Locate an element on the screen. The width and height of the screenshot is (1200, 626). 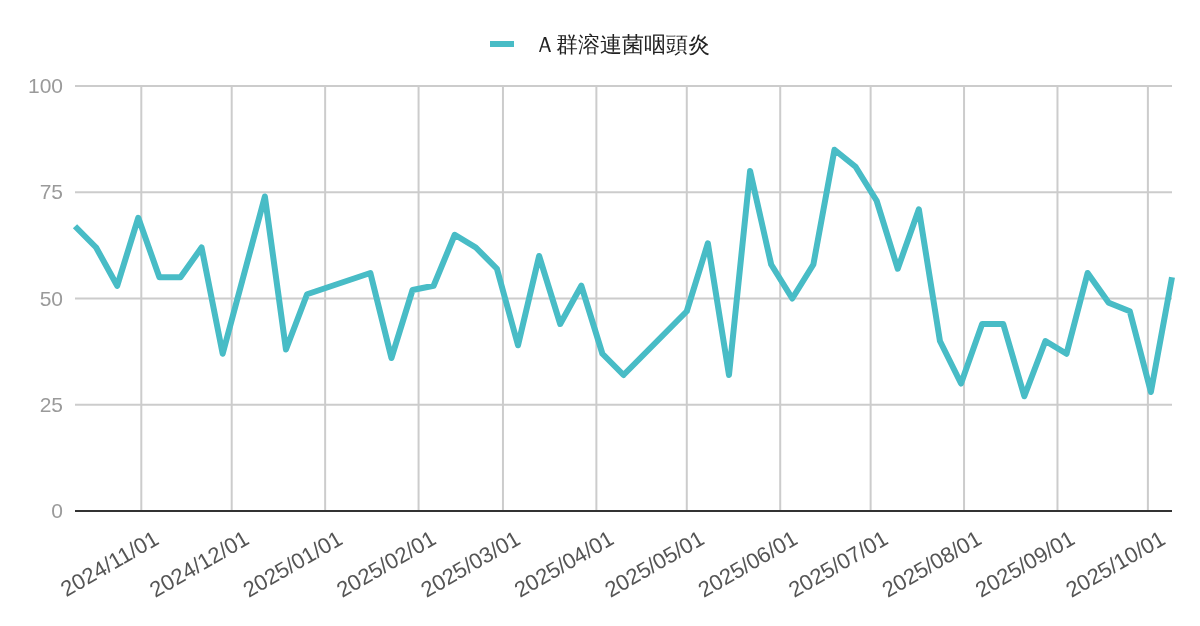
y-tick-label: 100 is located at coordinates (45, 85).